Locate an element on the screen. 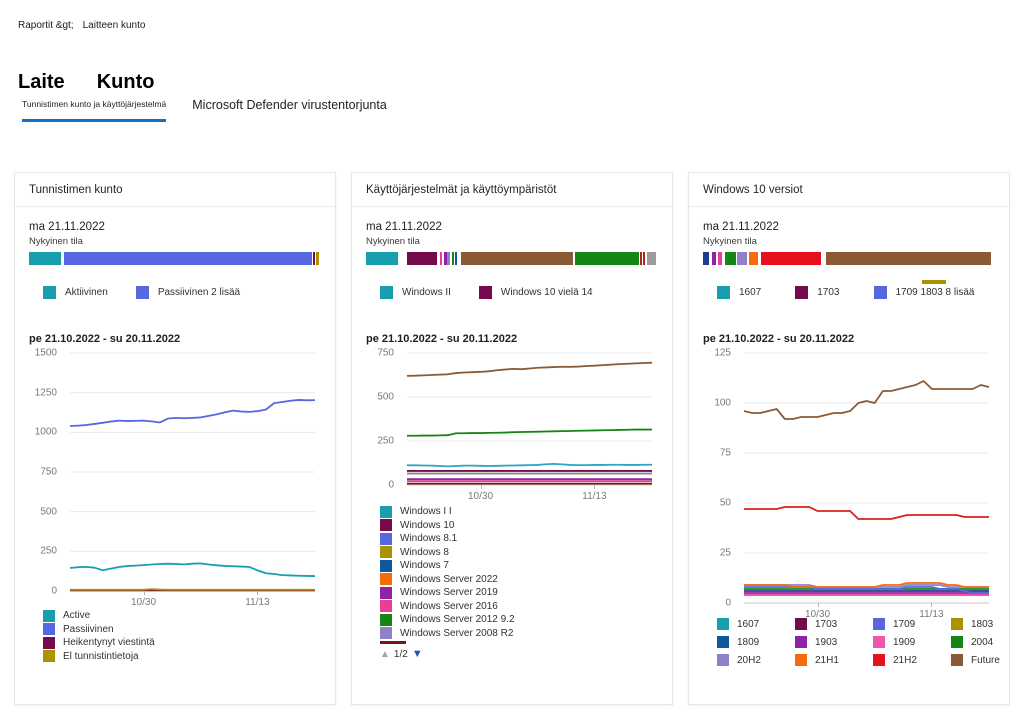 Image resolution: width=1031 pixels, height=723 pixels. 21h1-line is located at coordinates (866, 585).